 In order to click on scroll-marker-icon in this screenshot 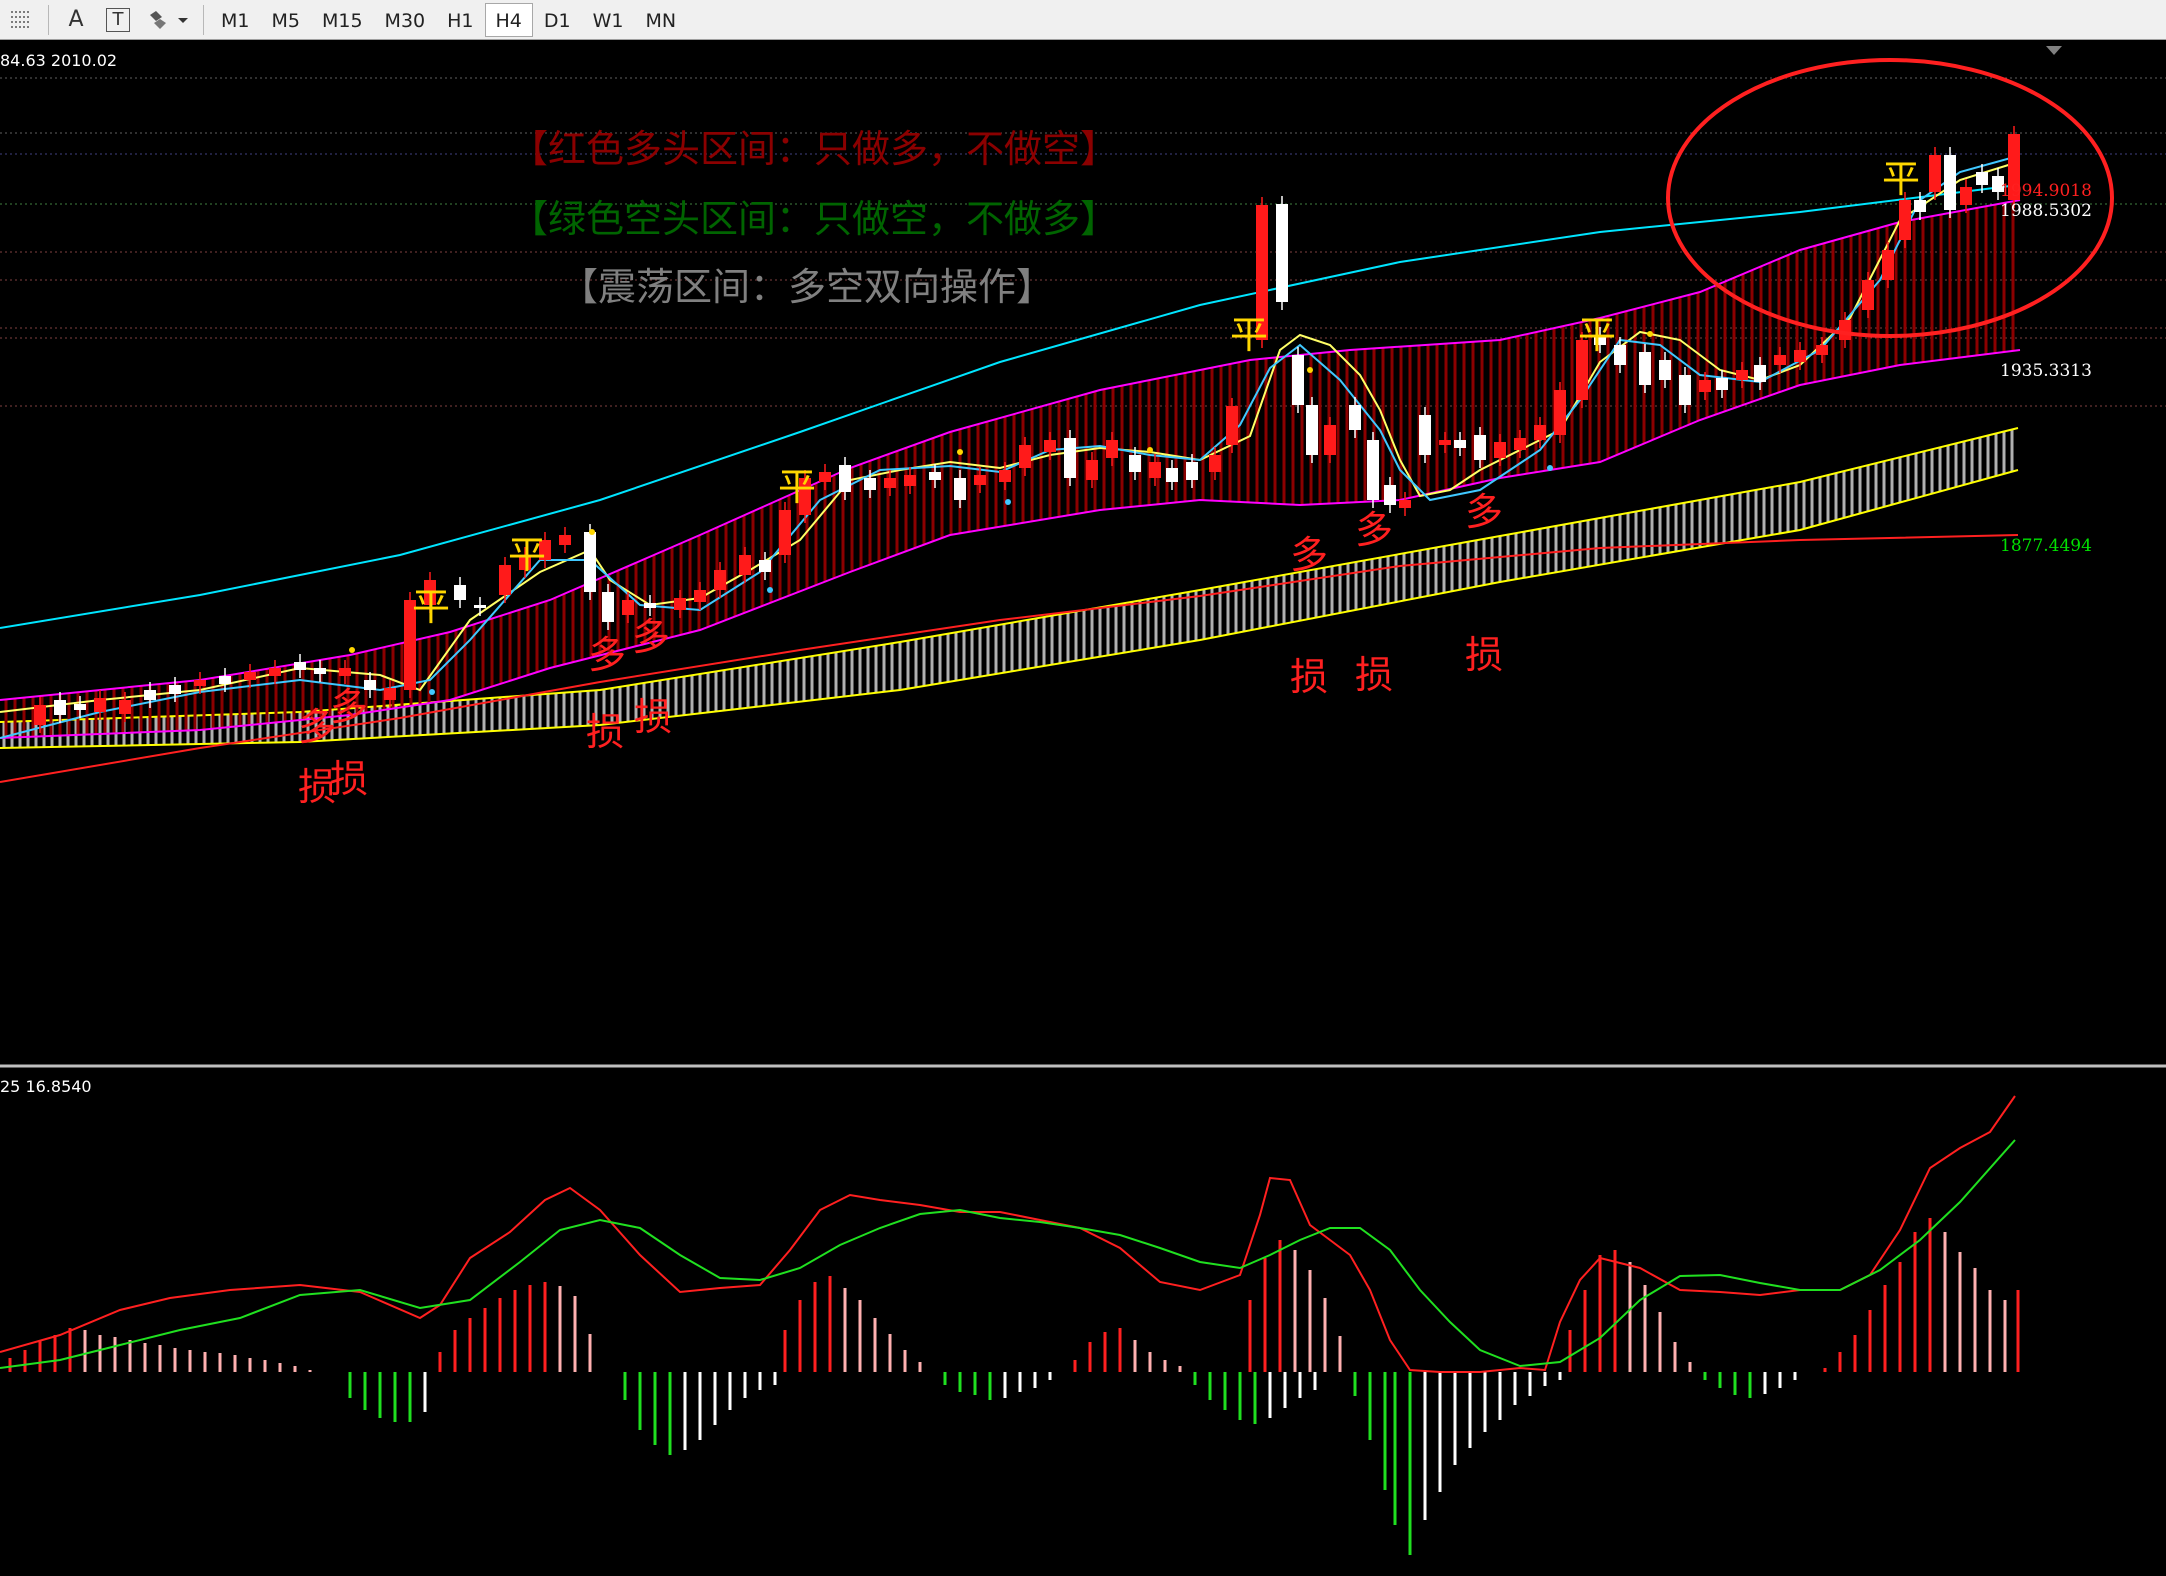, I will do `click(2054, 50)`.